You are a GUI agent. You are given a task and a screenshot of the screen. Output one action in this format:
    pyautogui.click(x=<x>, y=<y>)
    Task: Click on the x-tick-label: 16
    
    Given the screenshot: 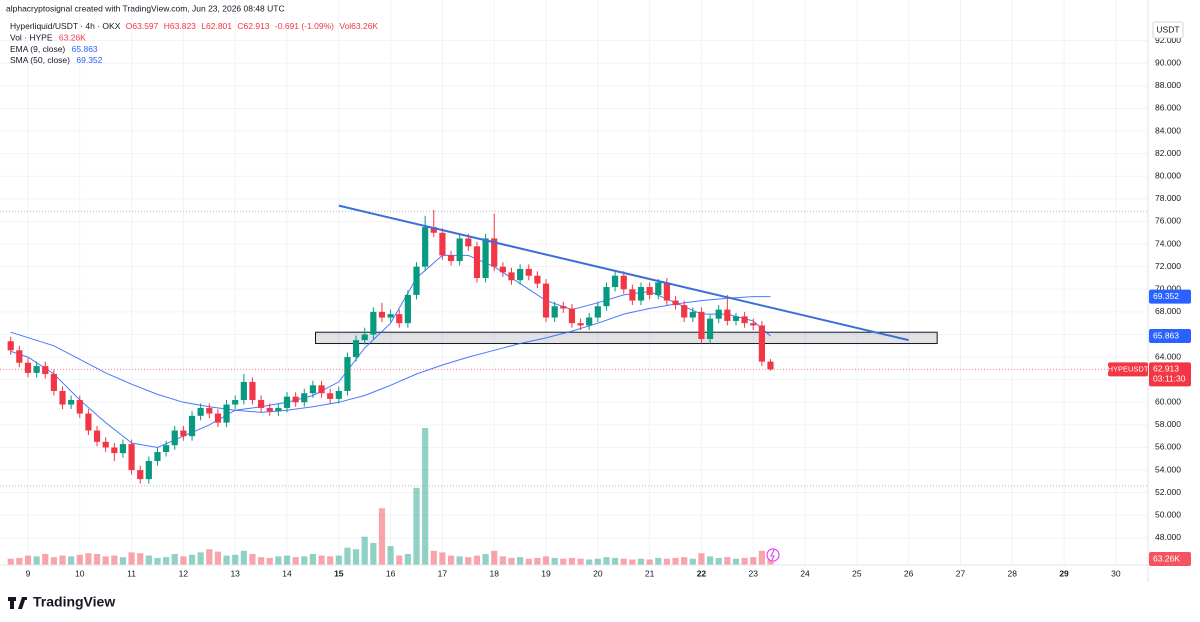 What is the action you would take?
    pyautogui.click(x=391, y=573)
    